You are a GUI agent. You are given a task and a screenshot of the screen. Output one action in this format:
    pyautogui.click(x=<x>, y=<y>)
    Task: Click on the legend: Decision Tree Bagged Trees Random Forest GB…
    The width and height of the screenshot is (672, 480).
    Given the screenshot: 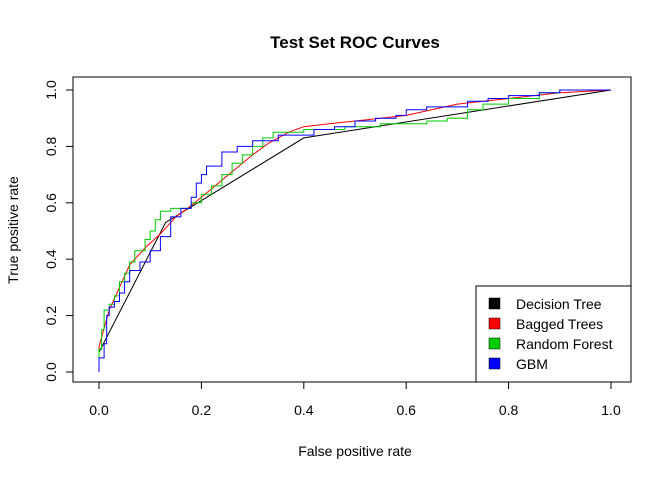 What is the action you would take?
    pyautogui.click(x=553, y=334)
    